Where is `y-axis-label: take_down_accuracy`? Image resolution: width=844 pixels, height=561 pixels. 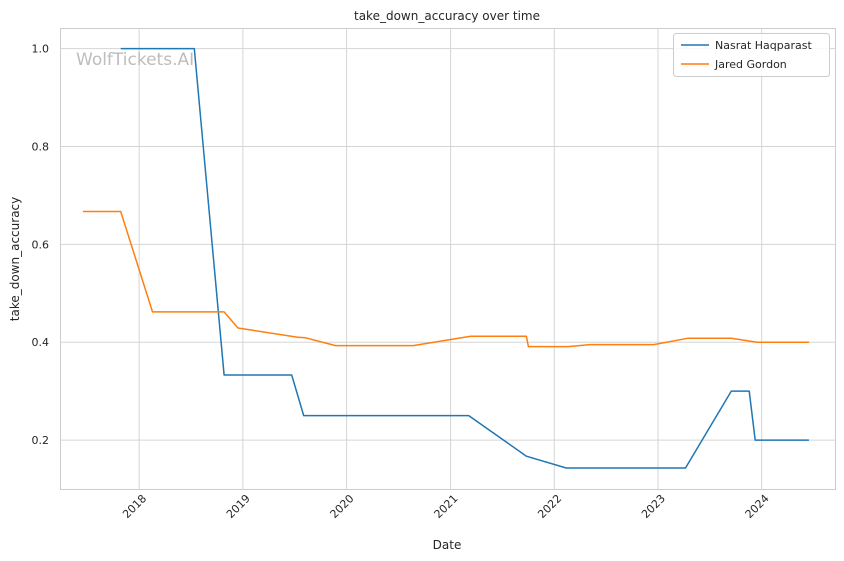
y-axis-label: take_down_accuracy is located at coordinates (15, 259).